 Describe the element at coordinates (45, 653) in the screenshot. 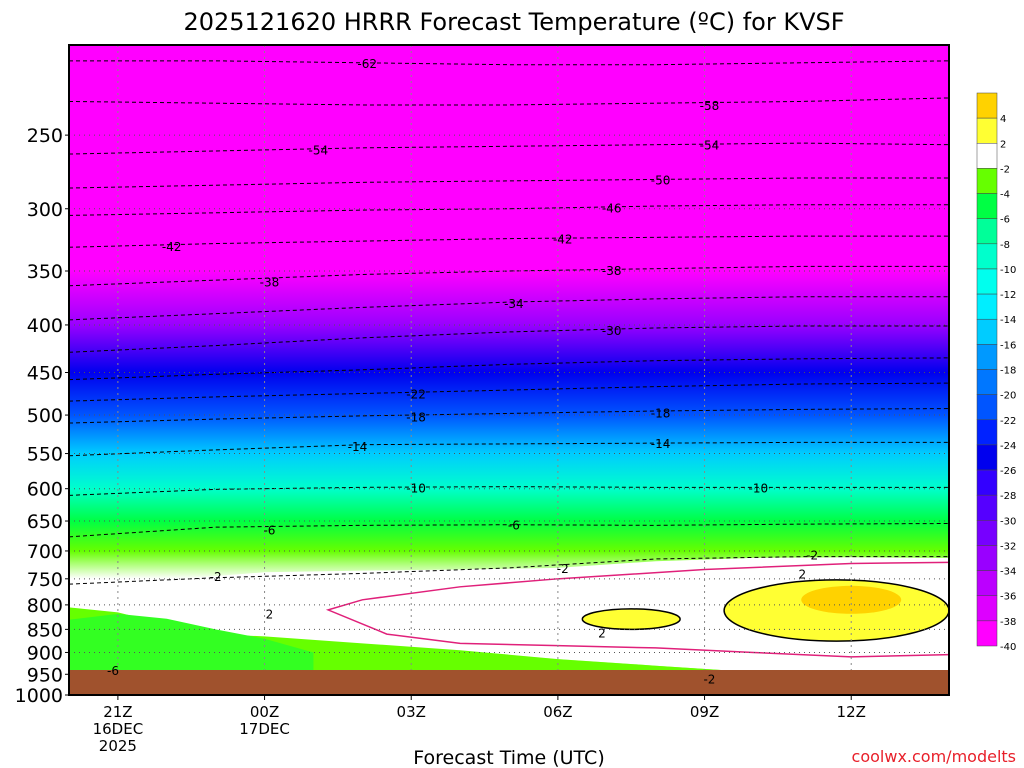

I see `y-tick-label-900: 900` at that location.